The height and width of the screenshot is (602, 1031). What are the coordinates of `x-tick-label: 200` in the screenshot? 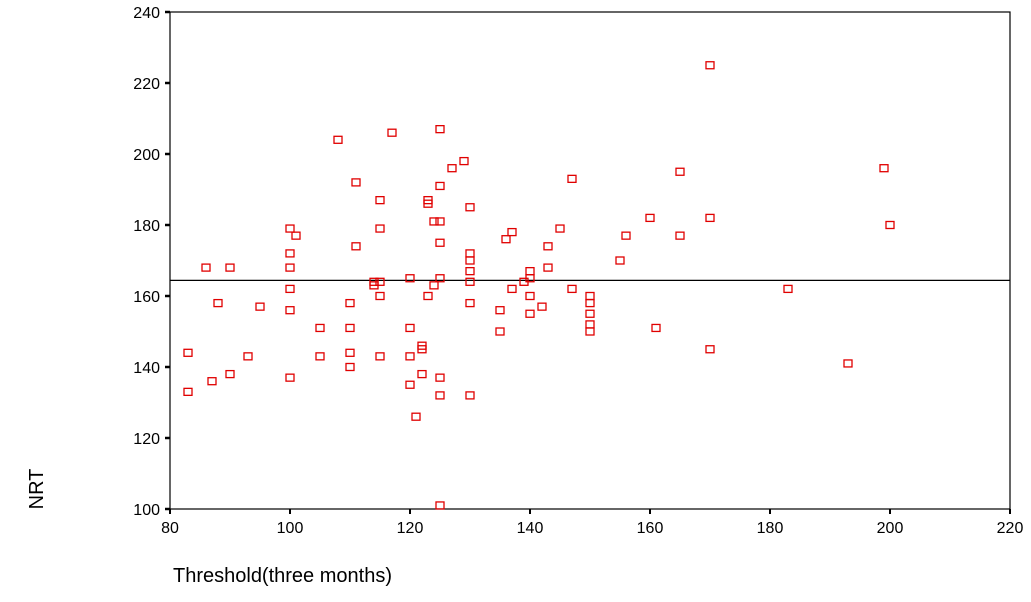 It's located at (890, 528).